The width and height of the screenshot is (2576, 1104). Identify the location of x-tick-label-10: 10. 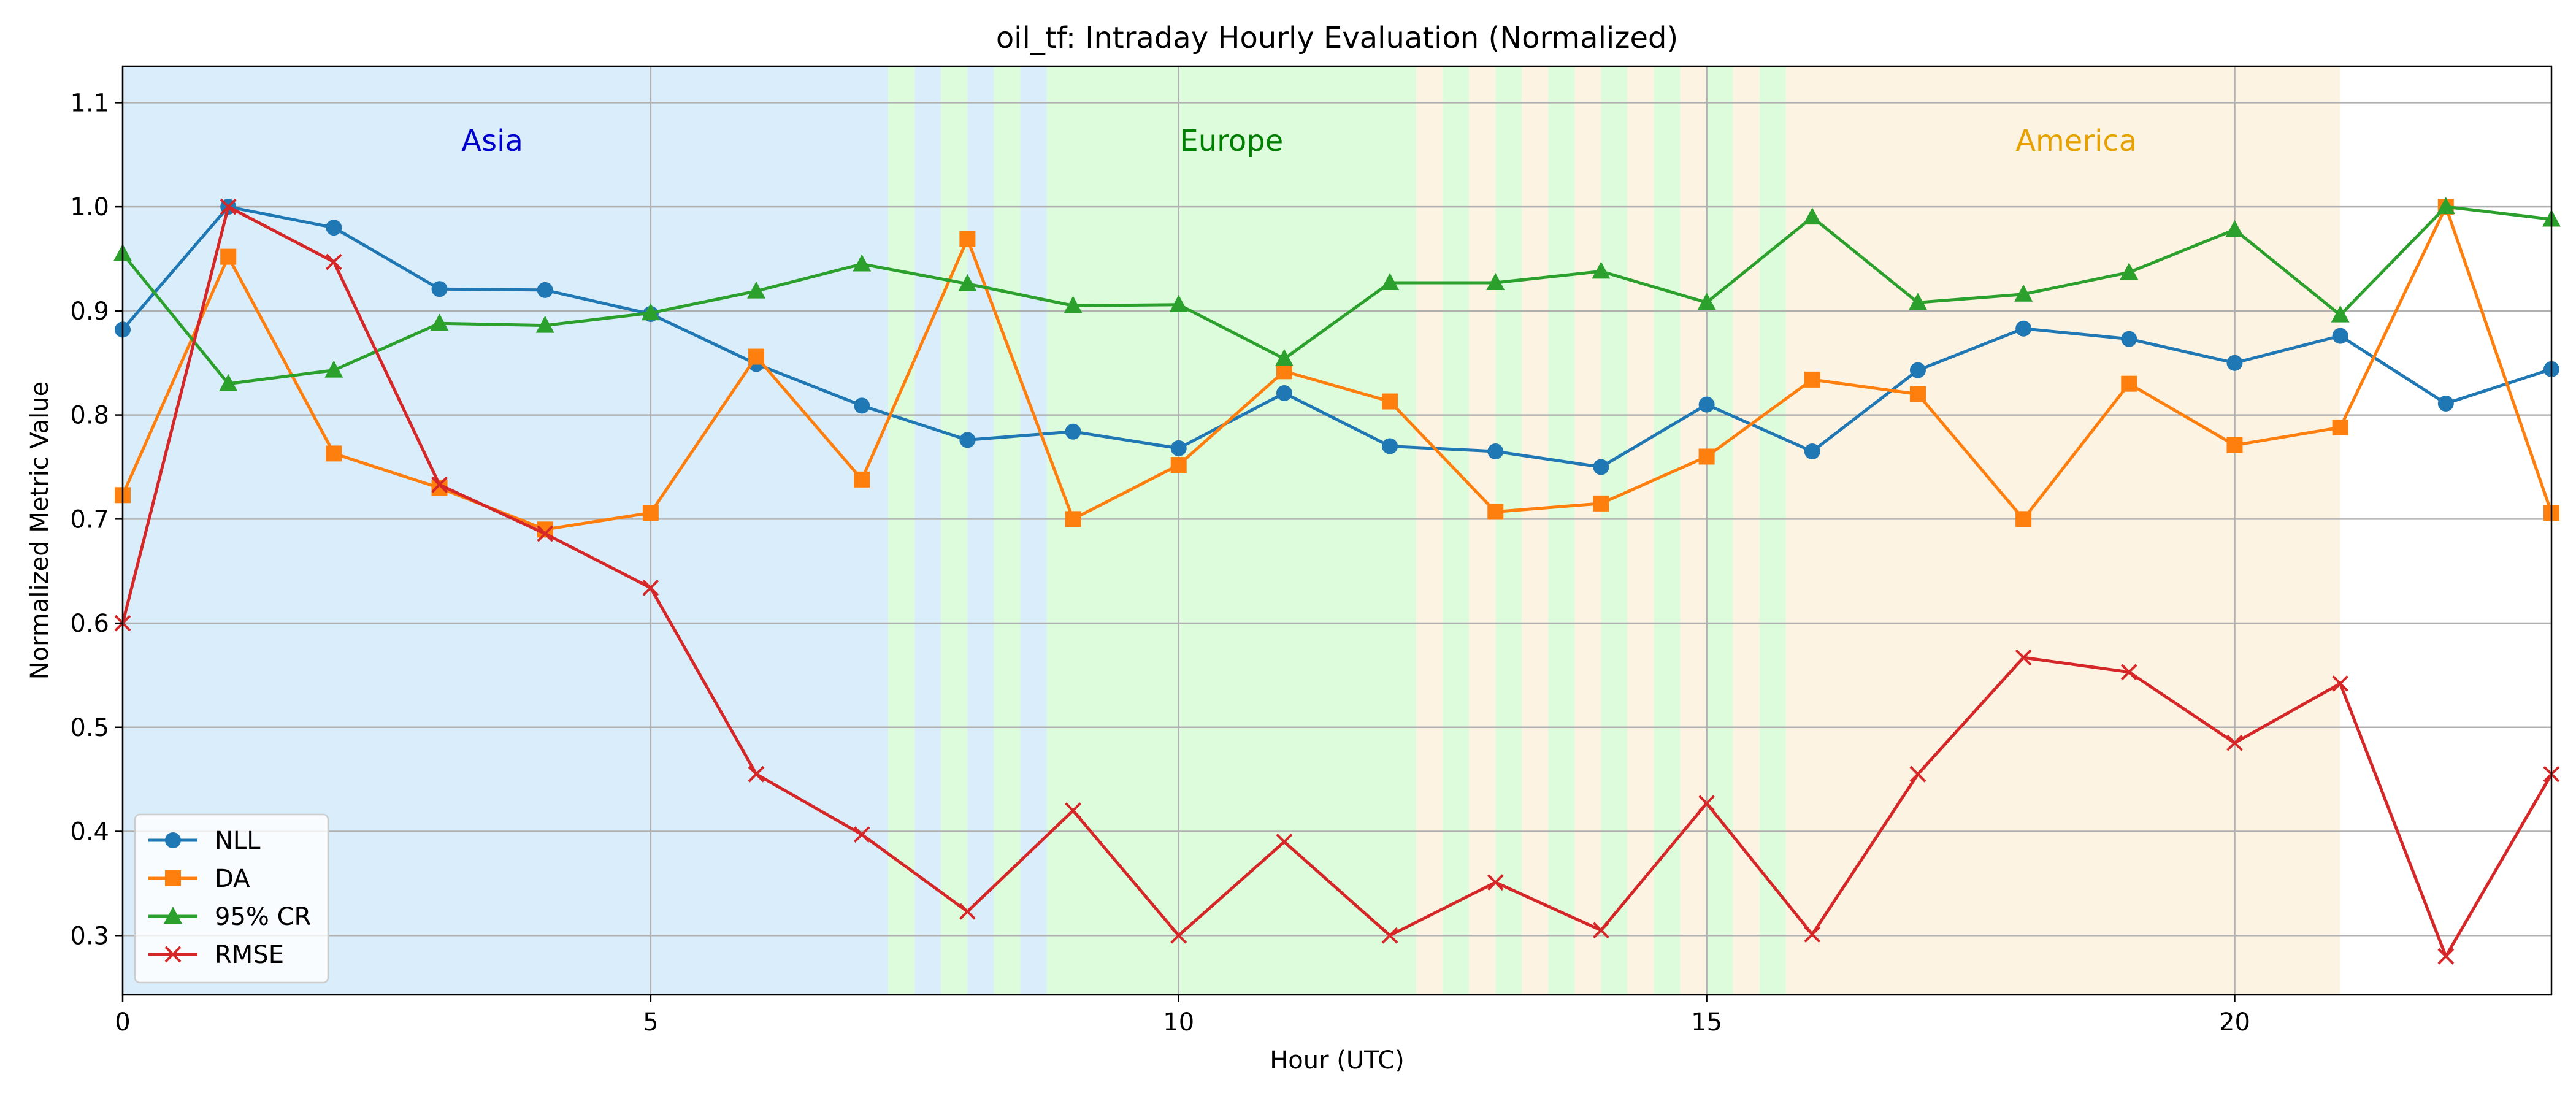
(1178, 1022).